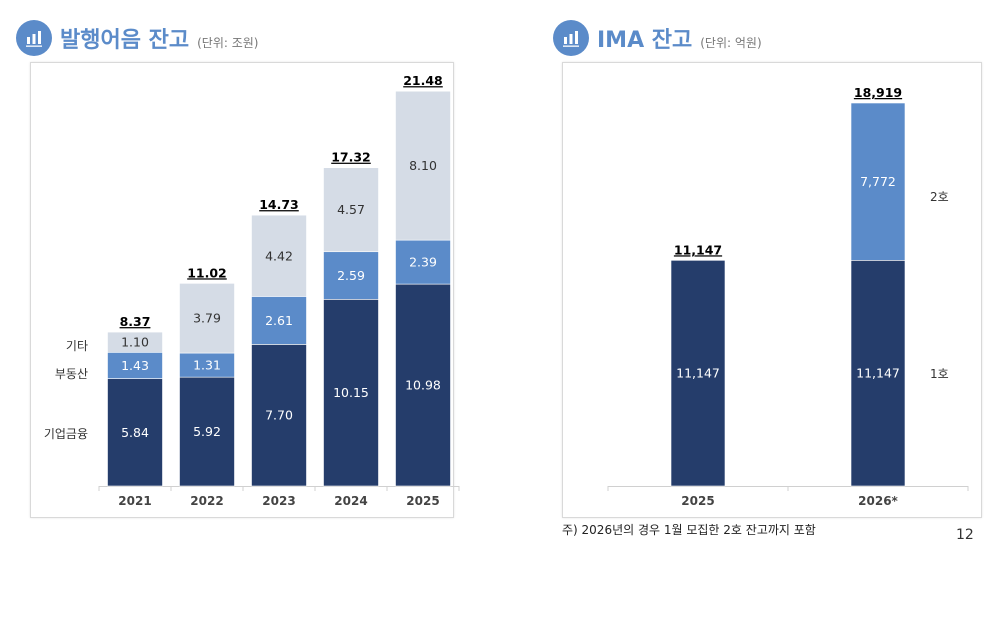 This screenshot has width=988, height=626. Describe the element at coordinates (66, 434) in the screenshot. I see `legend-label-corporate-finance: 기업금융` at that location.